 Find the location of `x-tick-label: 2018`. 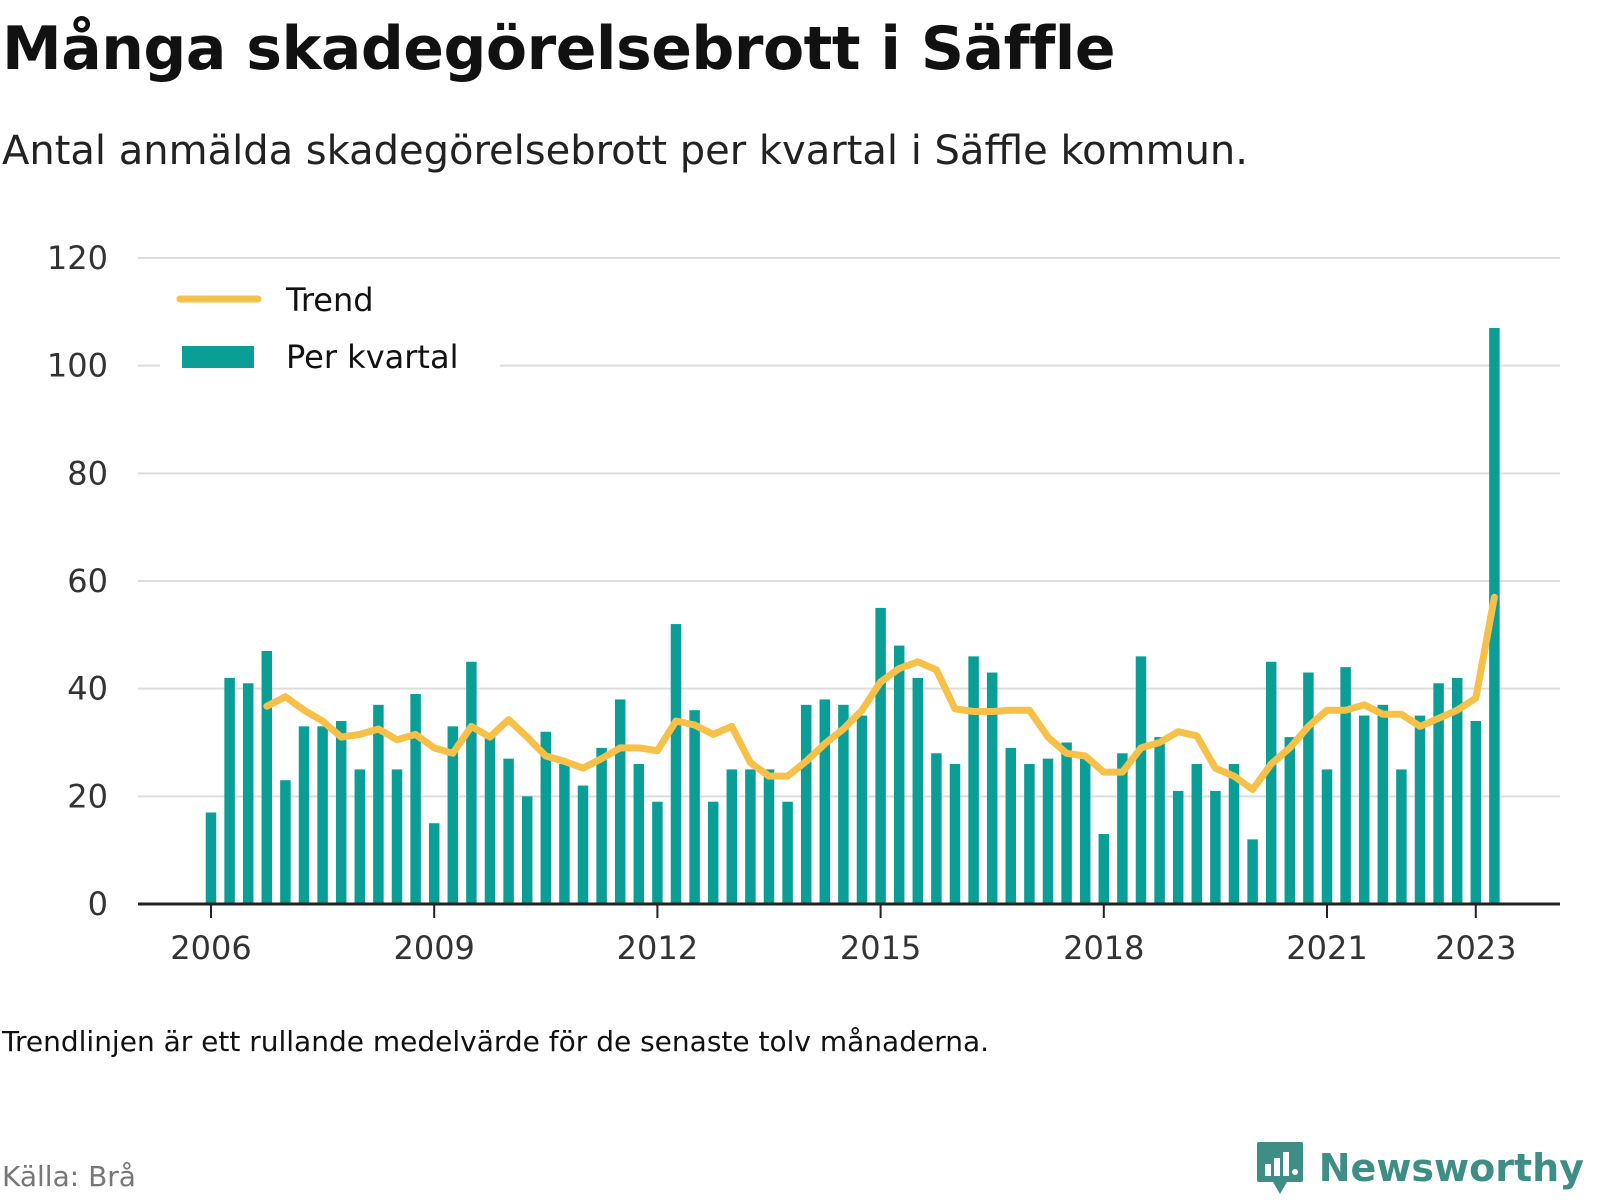

x-tick-label: 2018 is located at coordinates (1103, 948).